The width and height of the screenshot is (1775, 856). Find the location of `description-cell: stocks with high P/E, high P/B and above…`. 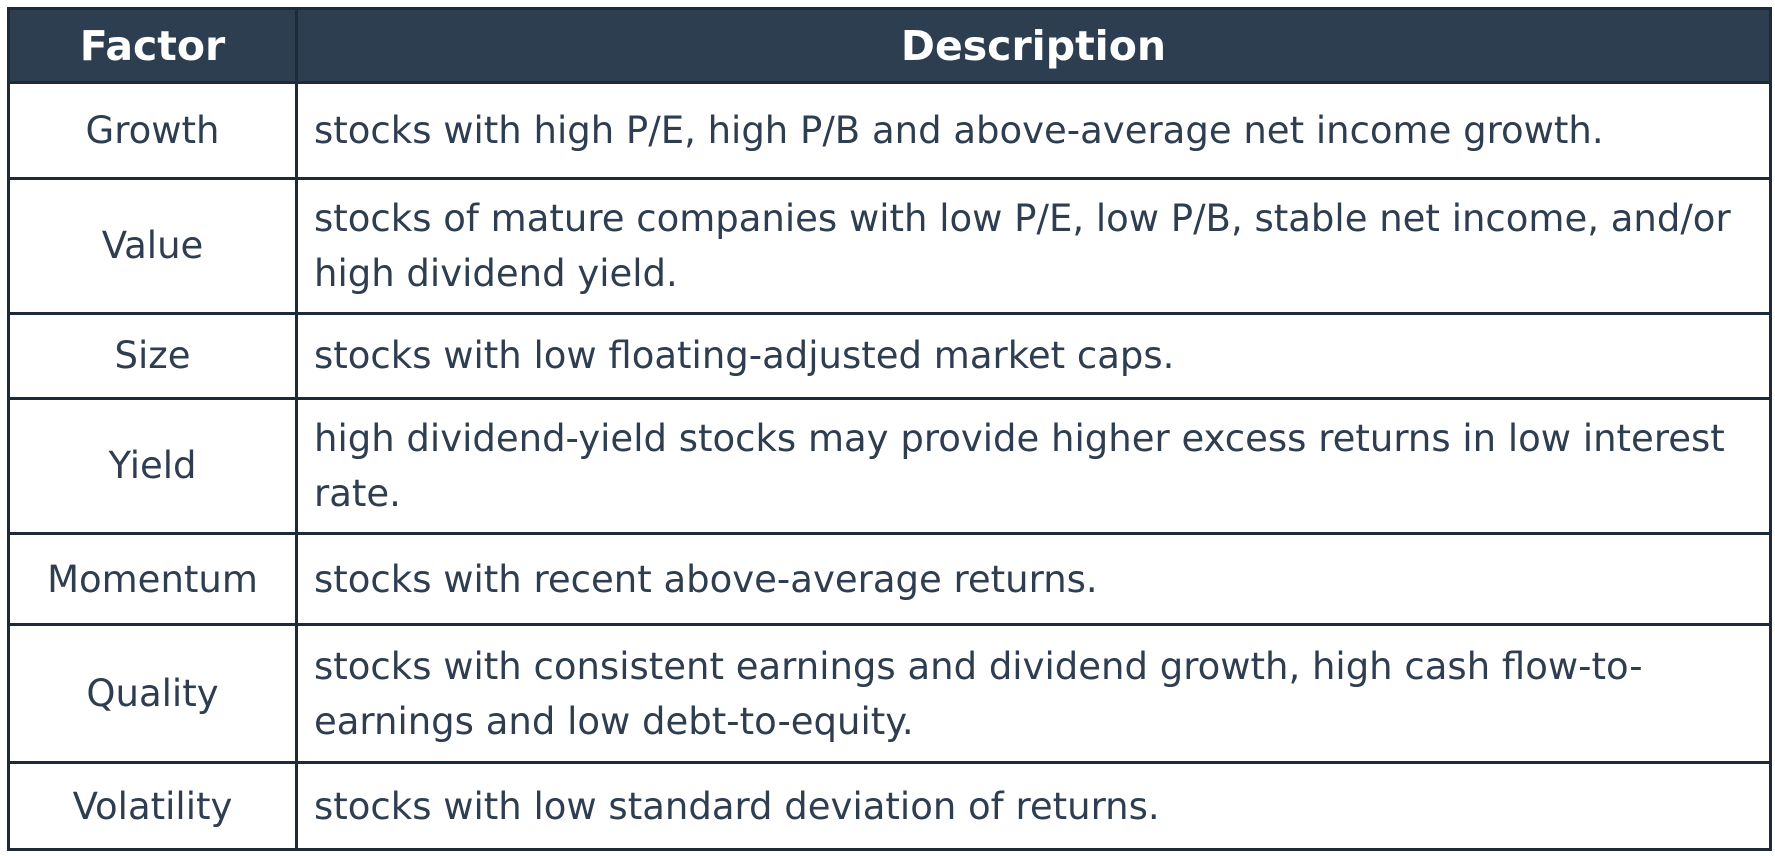

description-cell: stocks with high P/E, high P/B and above… is located at coordinates (1033, 130).